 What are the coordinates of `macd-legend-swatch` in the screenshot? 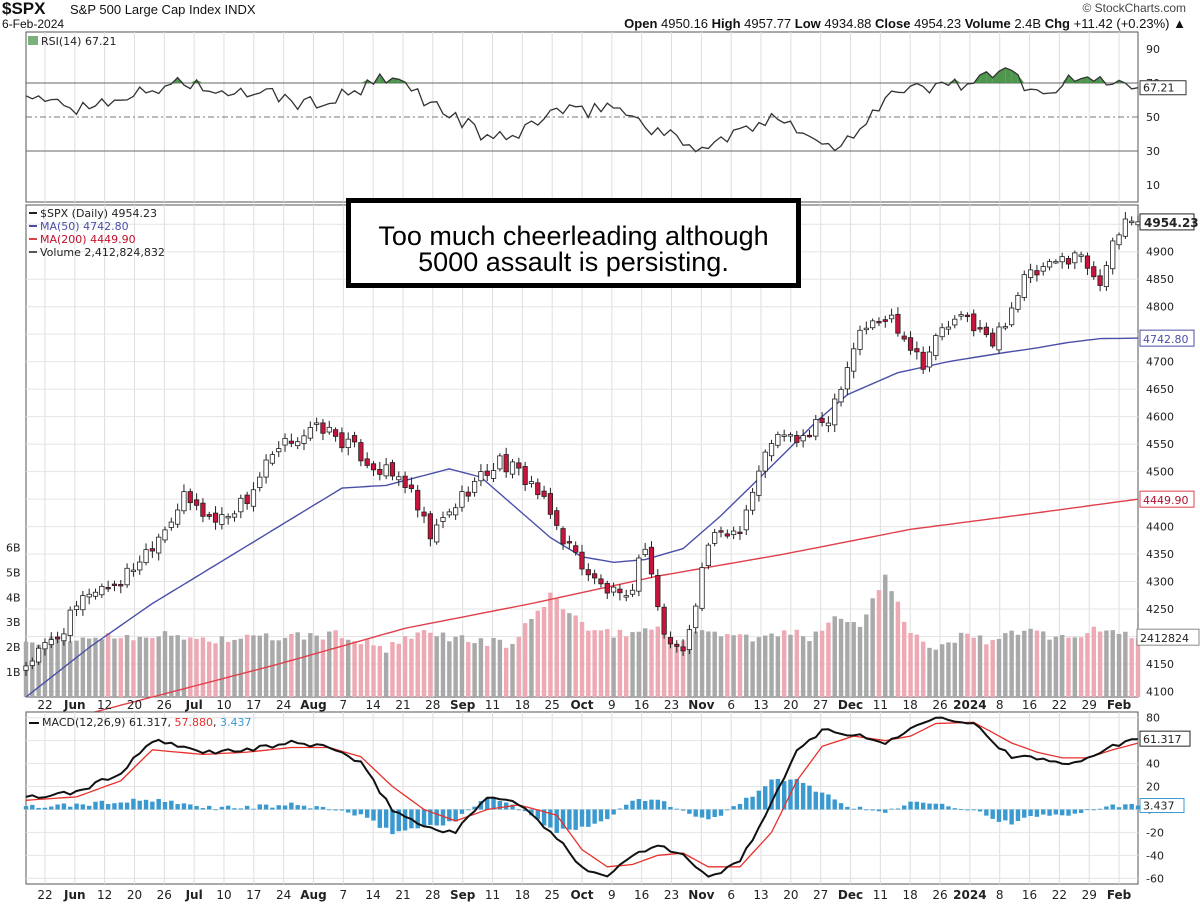 It's located at (34, 723).